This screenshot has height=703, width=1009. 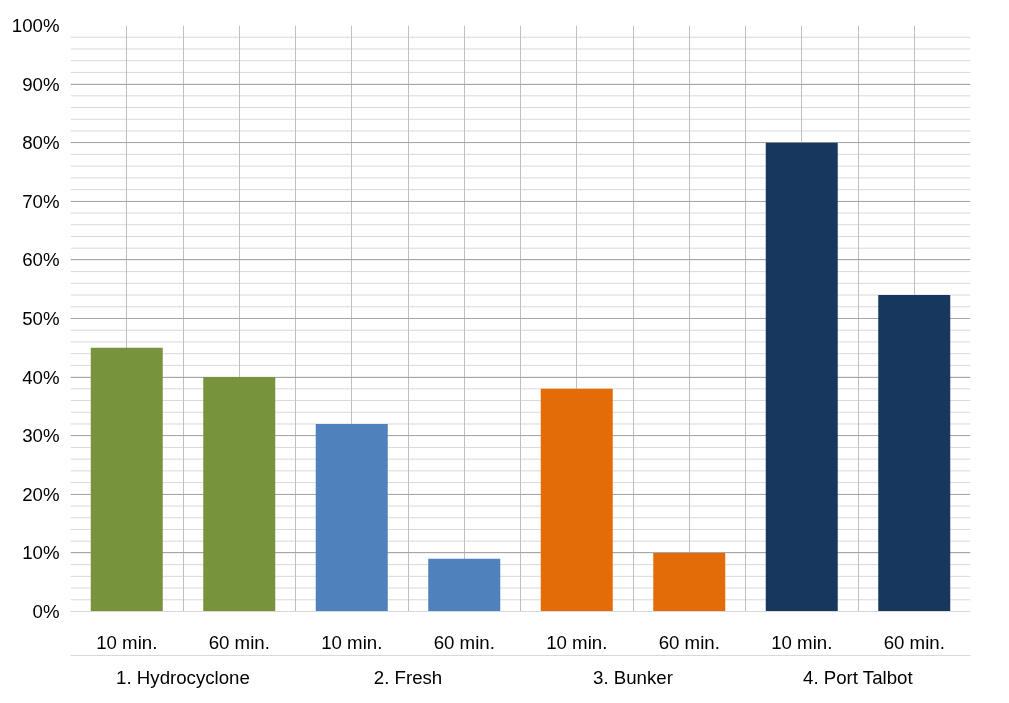 What do you see at coordinates (35, 25) in the screenshot?
I see `y-tick-label: 100%` at bounding box center [35, 25].